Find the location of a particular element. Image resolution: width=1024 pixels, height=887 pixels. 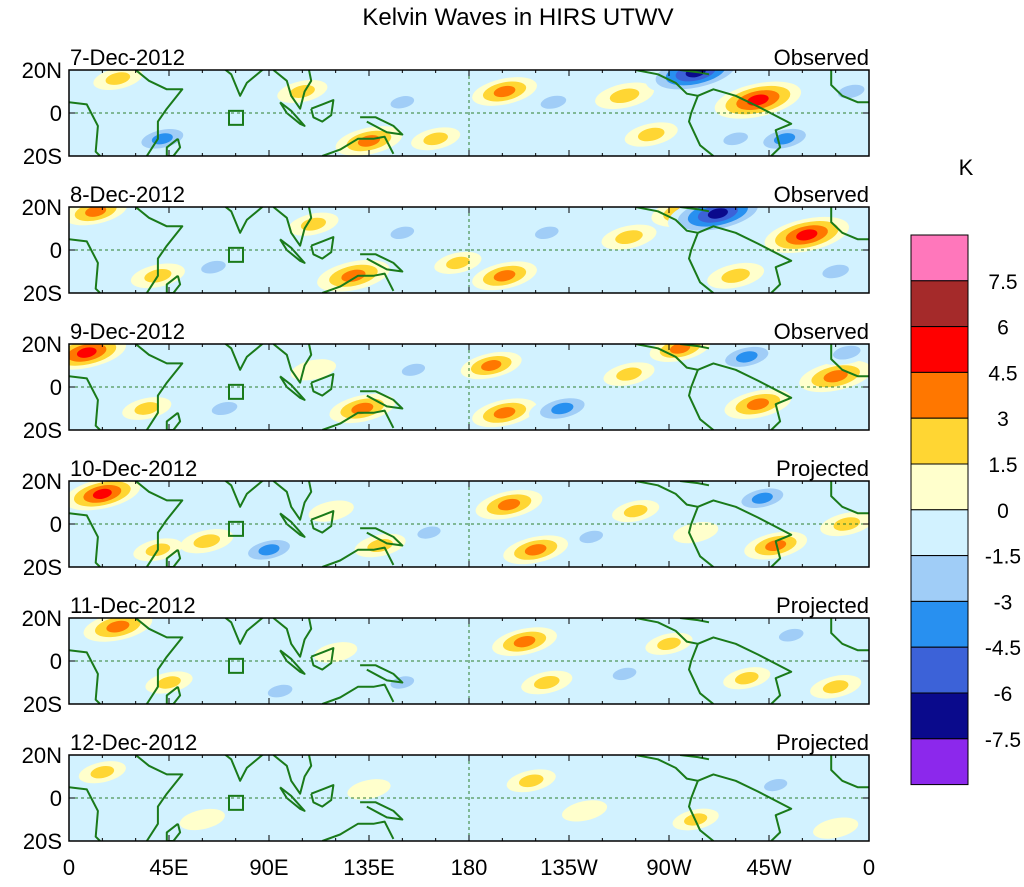

colorbar-label: -1.5 is located at coordinates (1003, 557).